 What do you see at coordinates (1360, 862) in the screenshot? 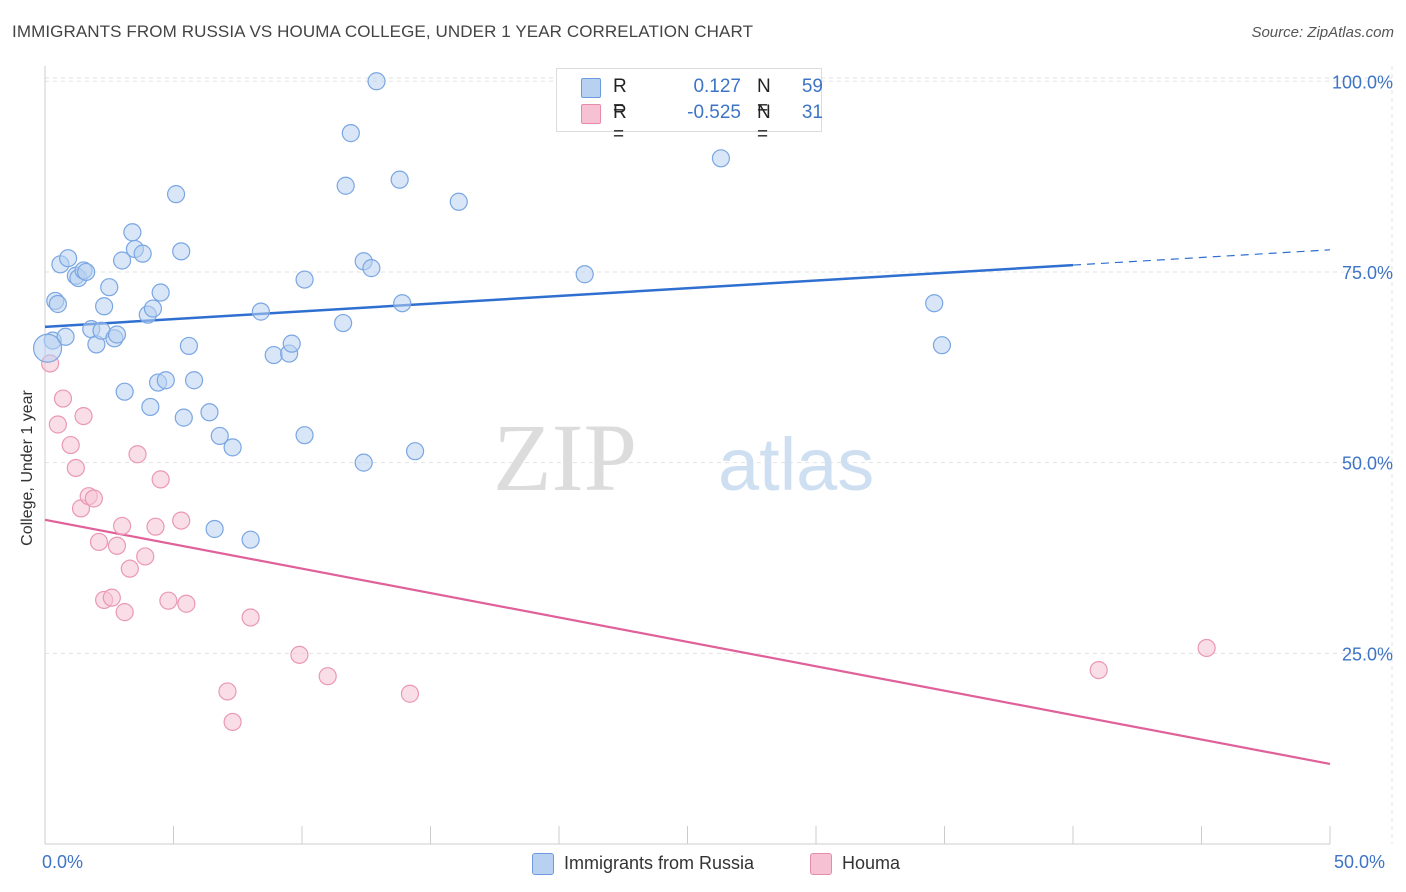
I see `x-tick-label-max: 50.0%` at bounding box center [1360, 862].